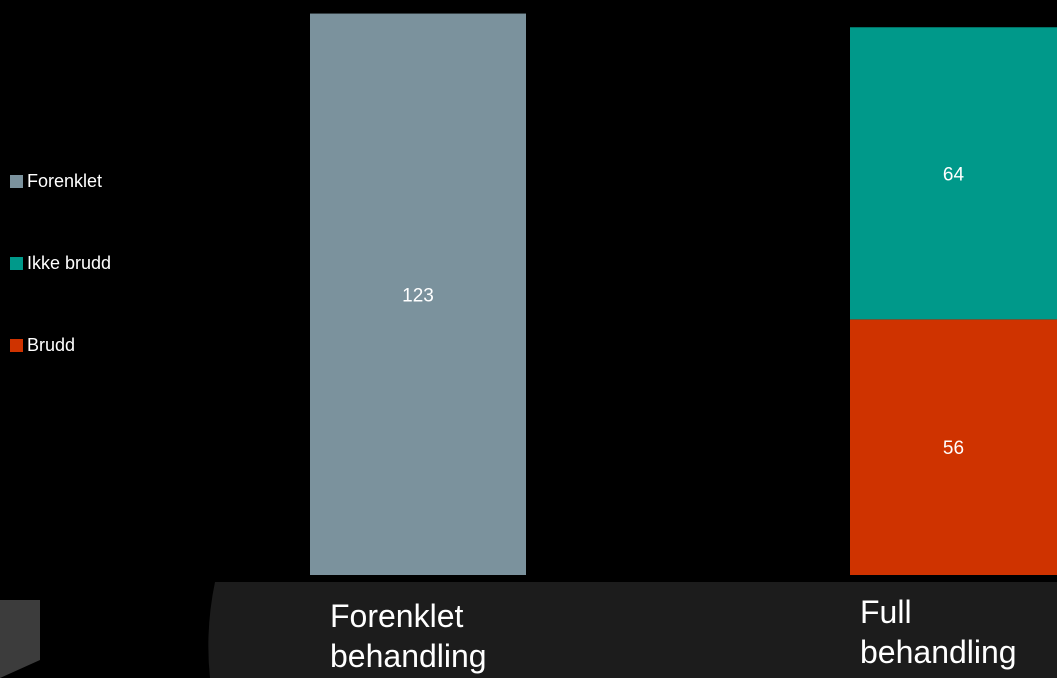 This screenshot has height=678, width=1057. I want to click on category-label-full-behandling: Full behandling, so click(938, 632).